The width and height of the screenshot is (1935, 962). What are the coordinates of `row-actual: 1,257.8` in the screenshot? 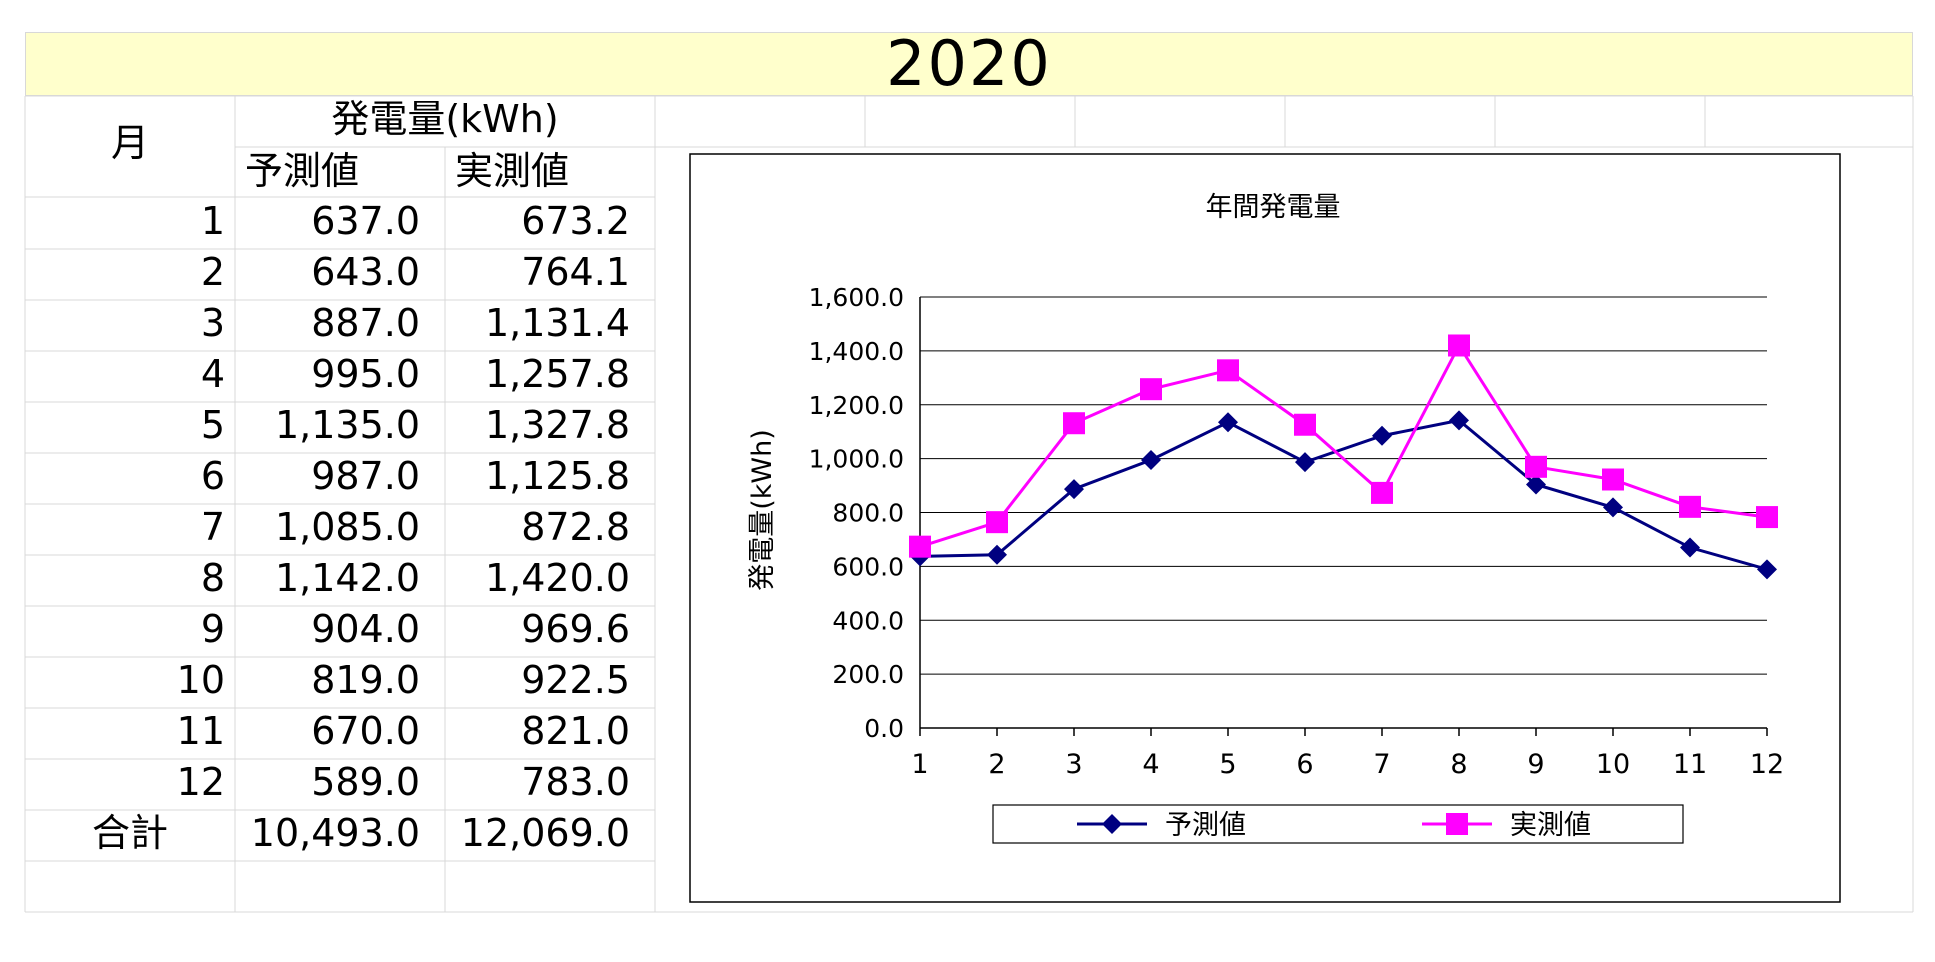 It's located at (557, 374).